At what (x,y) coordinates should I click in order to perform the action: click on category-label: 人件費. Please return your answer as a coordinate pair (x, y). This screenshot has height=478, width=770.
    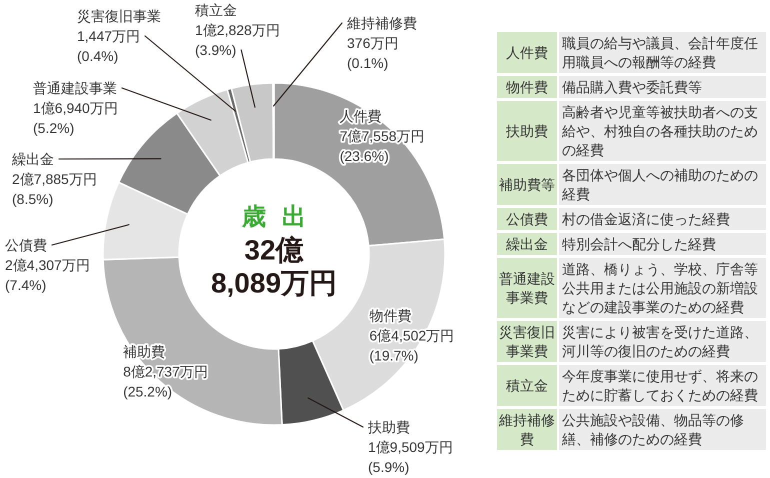
    Looking at the image, I should click on (527, 52).